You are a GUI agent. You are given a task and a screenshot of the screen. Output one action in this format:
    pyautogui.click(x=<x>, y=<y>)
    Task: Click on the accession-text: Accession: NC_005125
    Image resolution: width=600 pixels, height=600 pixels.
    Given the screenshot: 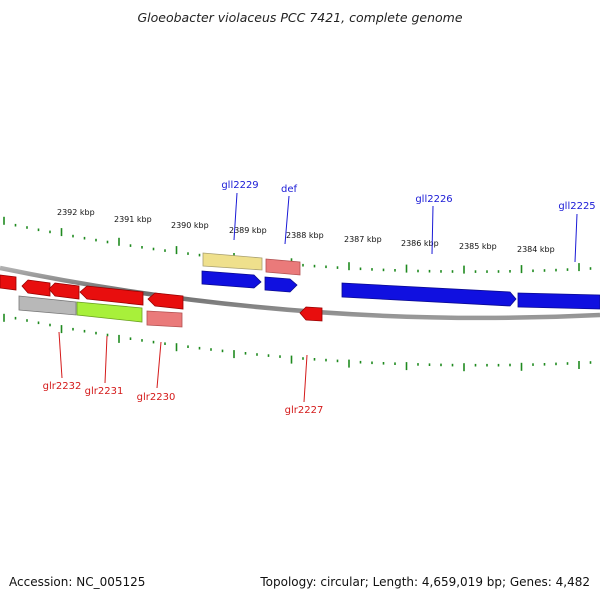 What is the action you would take?
    pyautogui.click(x=77, y=582)
    